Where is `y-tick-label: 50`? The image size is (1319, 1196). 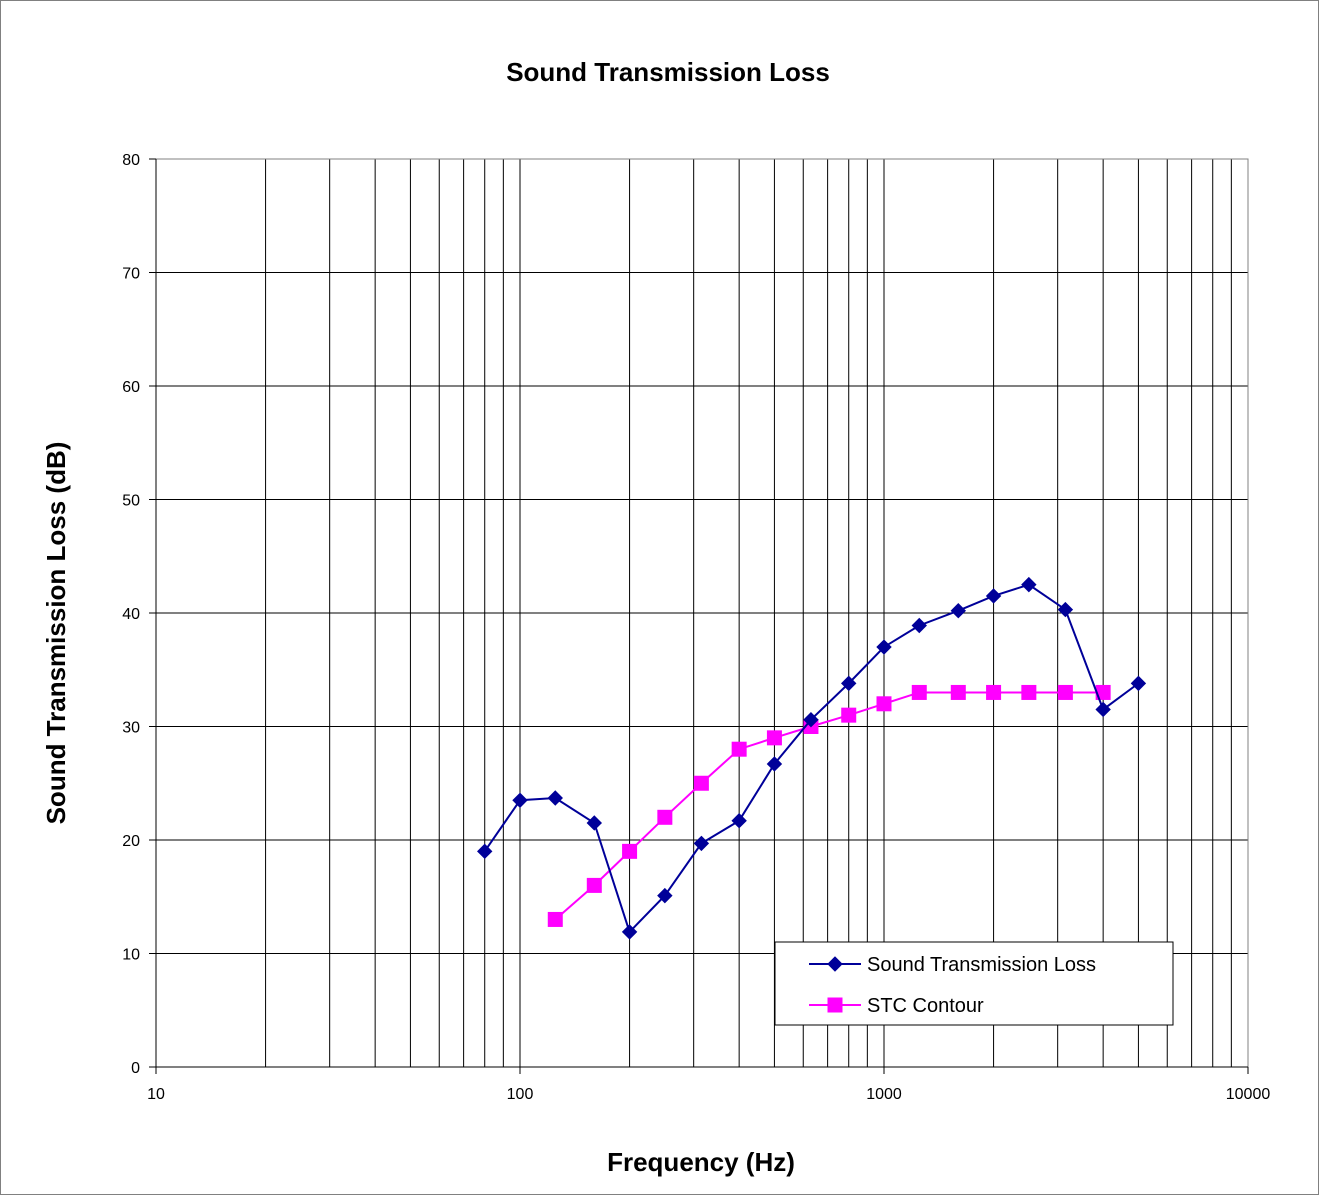
y-tick-label: 50 is located at coordinates (131, 501).